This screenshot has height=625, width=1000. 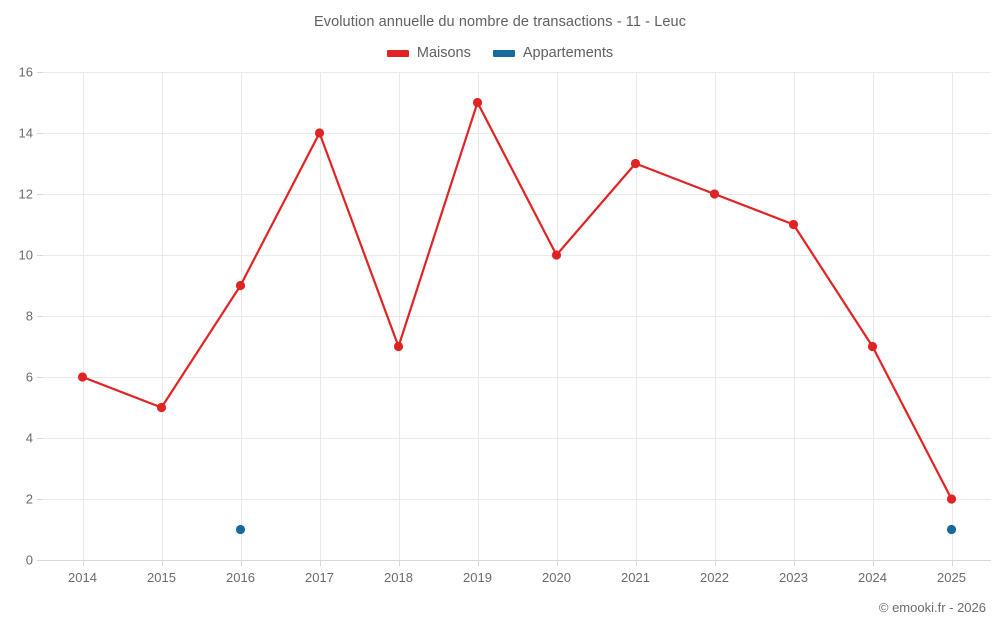 What do you see at coordinates (82, 577) in the screenshot?
I see `x-tick-label: 2014` at bounding box center [82, 577].